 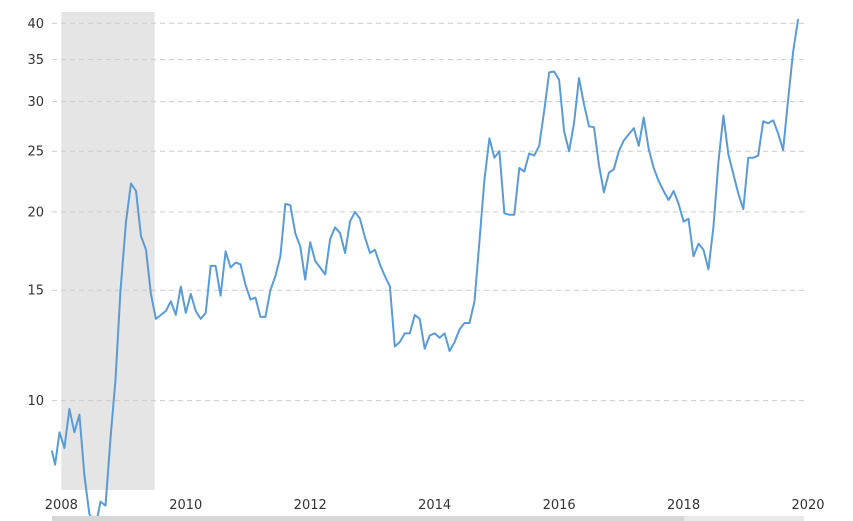 What do you see at coordinates (185, 505) in the screenshot?
I see `x-tick-label-2010: 2010` at bounding box center [185, 505].